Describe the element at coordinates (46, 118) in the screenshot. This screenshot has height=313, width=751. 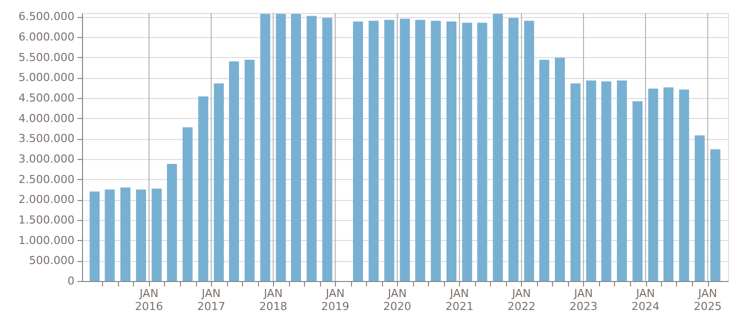
I see `y-tick-label: 4.000.000` at that location.